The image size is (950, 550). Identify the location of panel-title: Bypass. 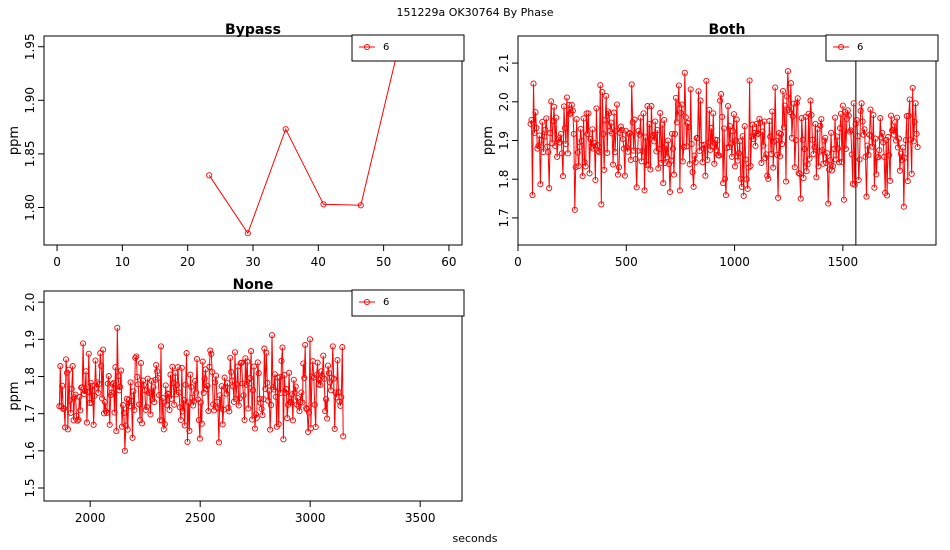
(253, 30).